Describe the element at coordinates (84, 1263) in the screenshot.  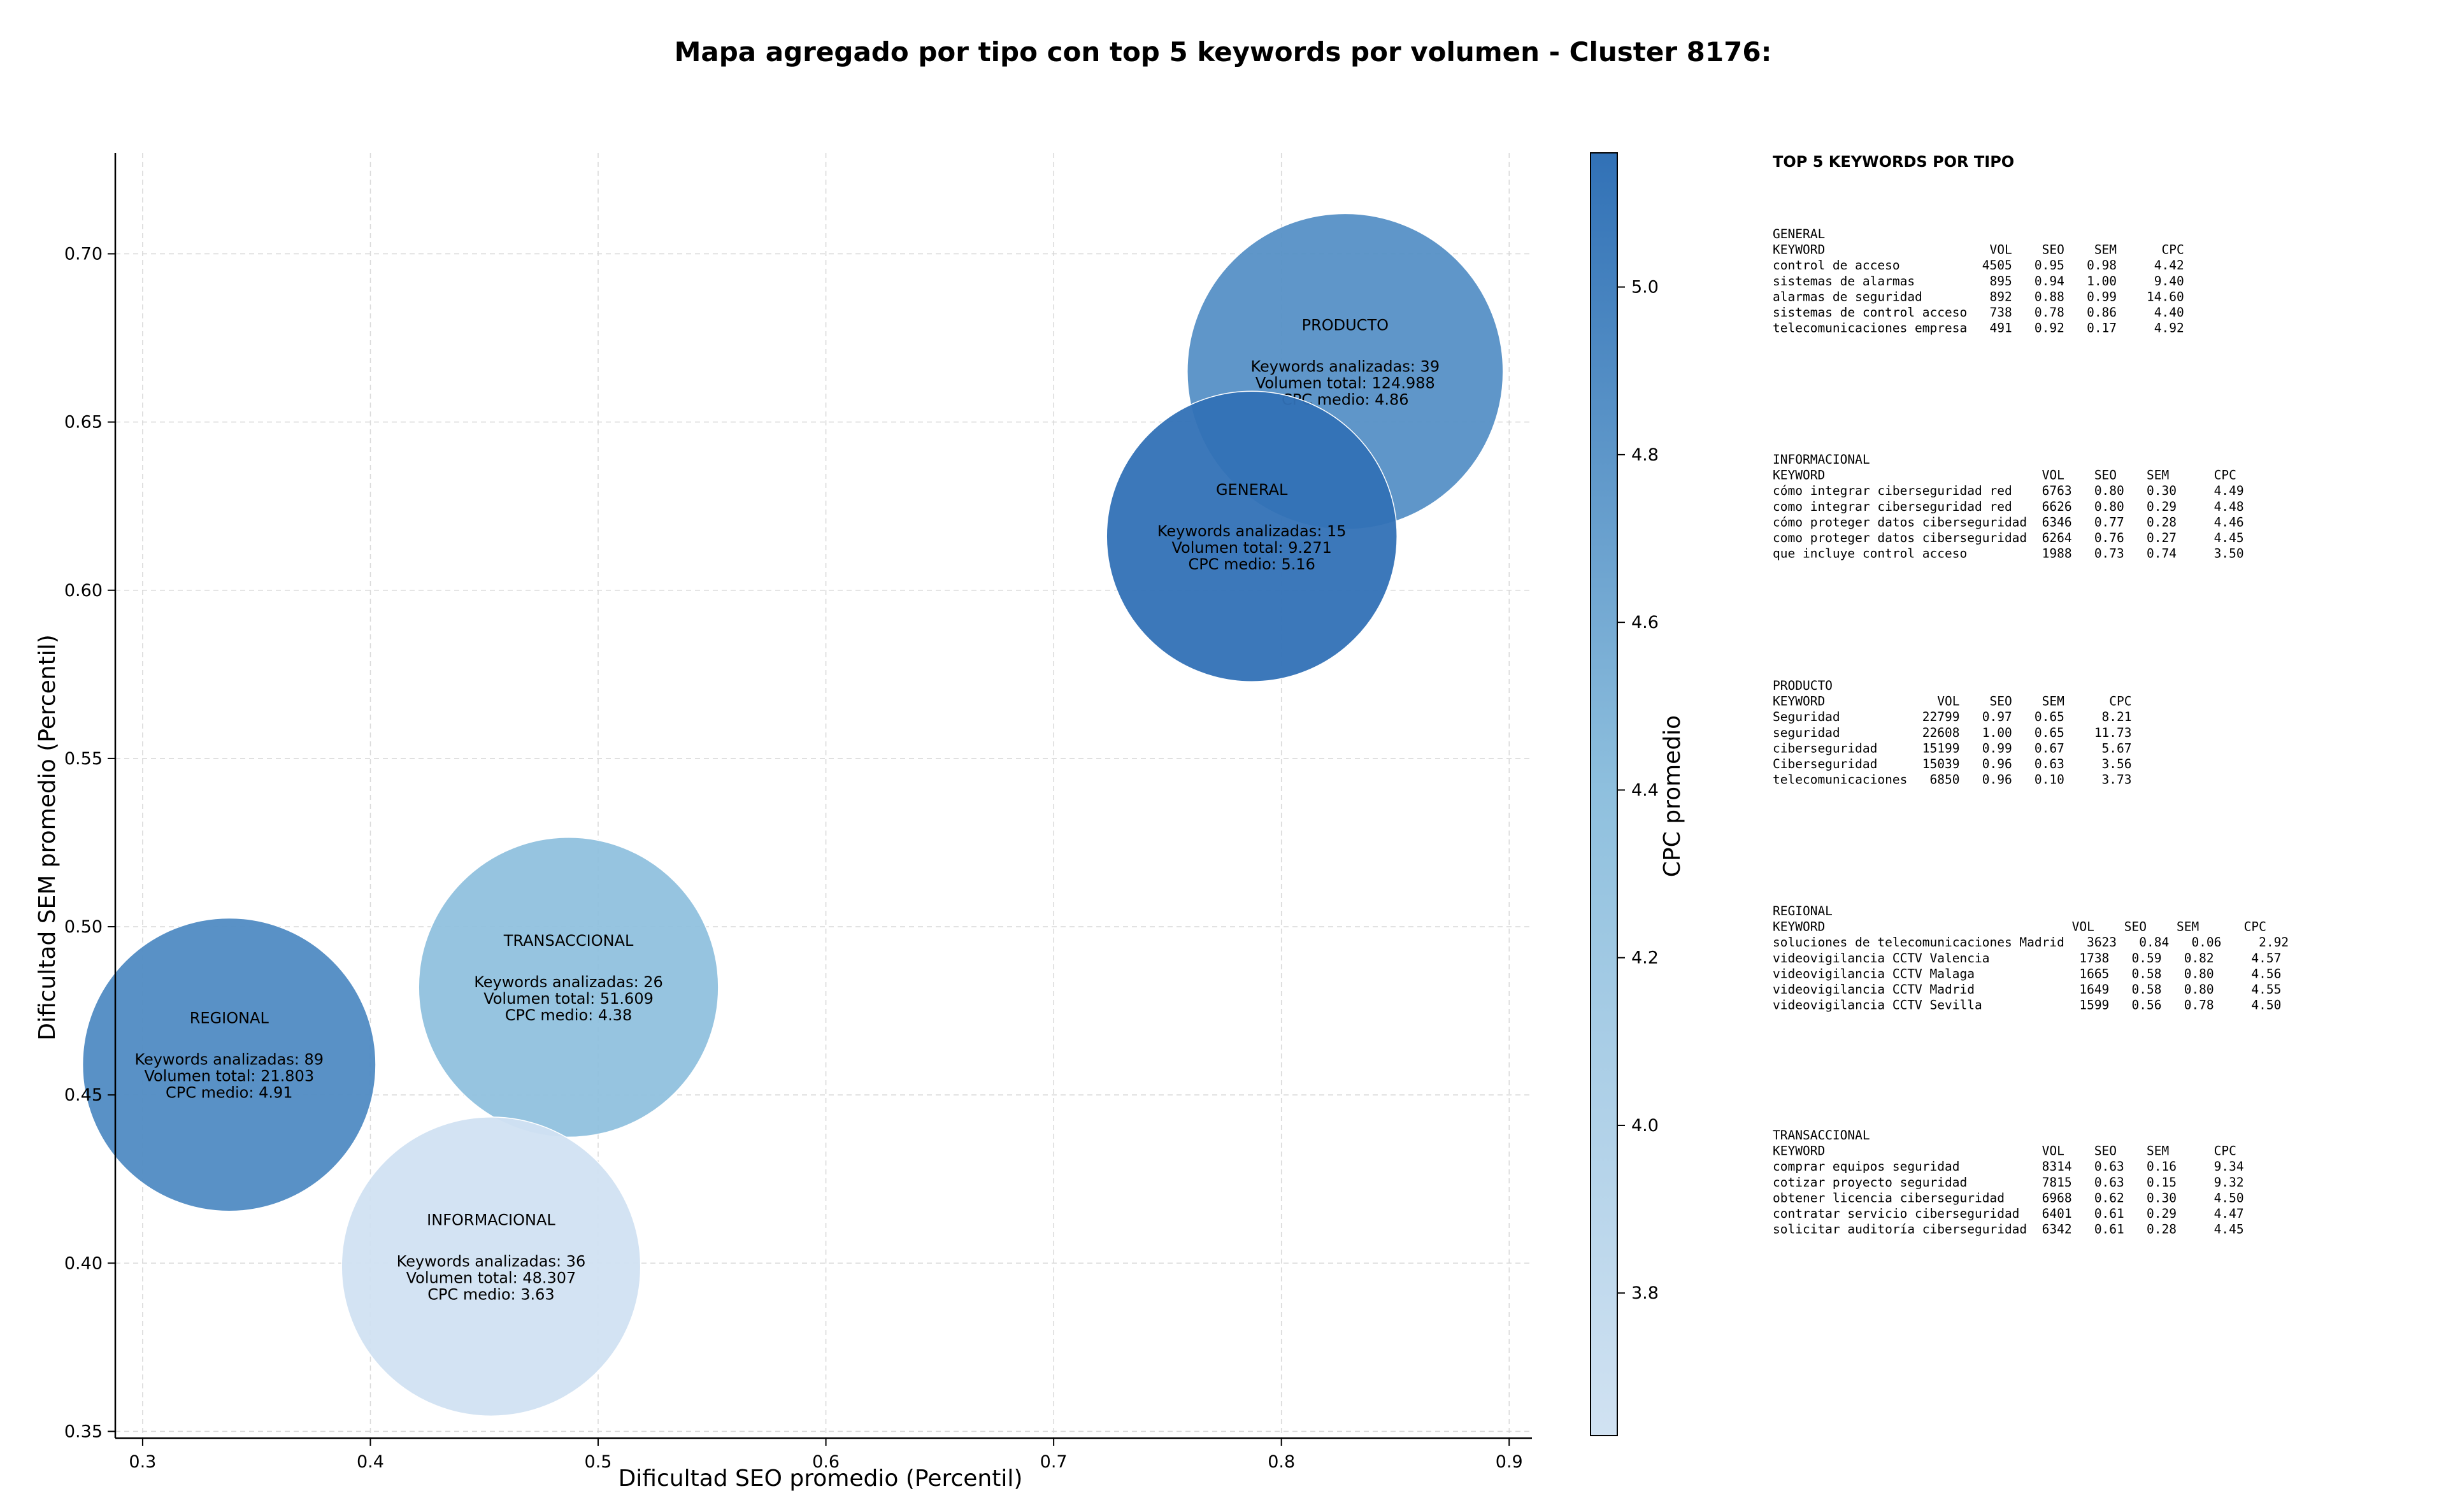
I see `y-tick-label: 0.40` at that location.